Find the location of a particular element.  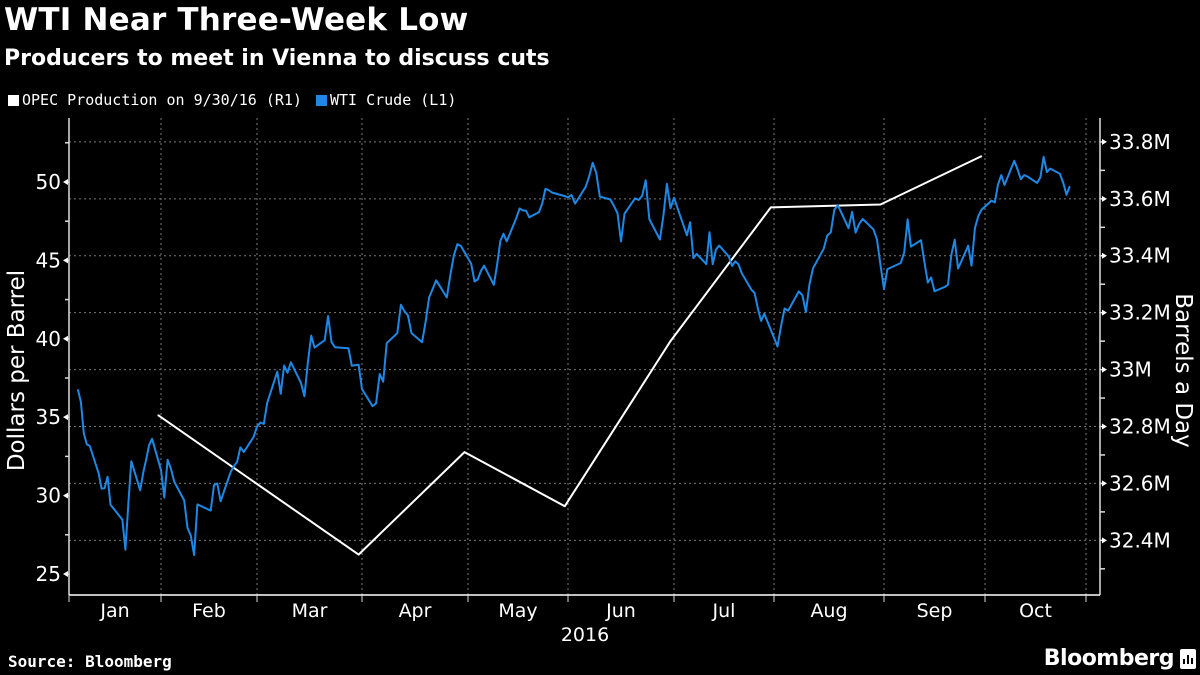

x-tick-label-jun: Jun is located at coordinates (620, 611).